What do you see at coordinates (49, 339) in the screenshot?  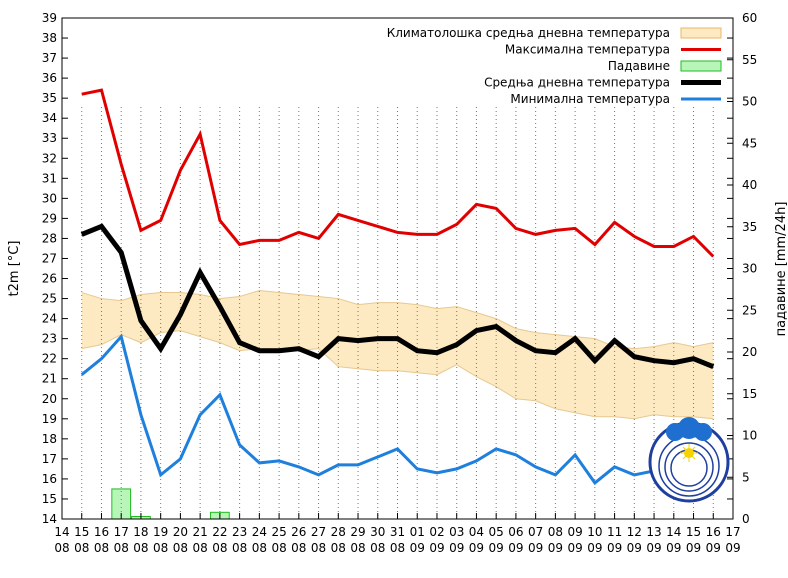 I see `y-tick-label: 23` at bounding box center [49, 339].